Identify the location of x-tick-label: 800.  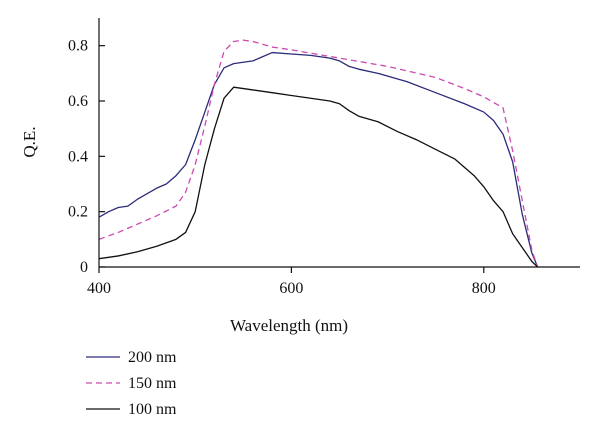
(484, 288).